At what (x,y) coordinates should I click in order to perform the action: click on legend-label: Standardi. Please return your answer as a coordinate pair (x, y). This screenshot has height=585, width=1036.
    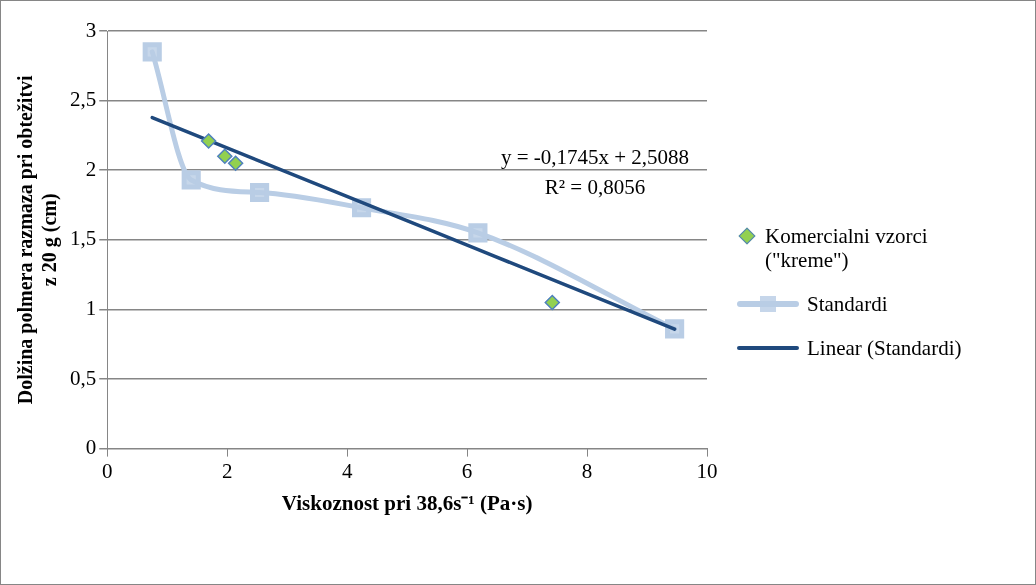
    Looking at the image, I should click on (848, 303).